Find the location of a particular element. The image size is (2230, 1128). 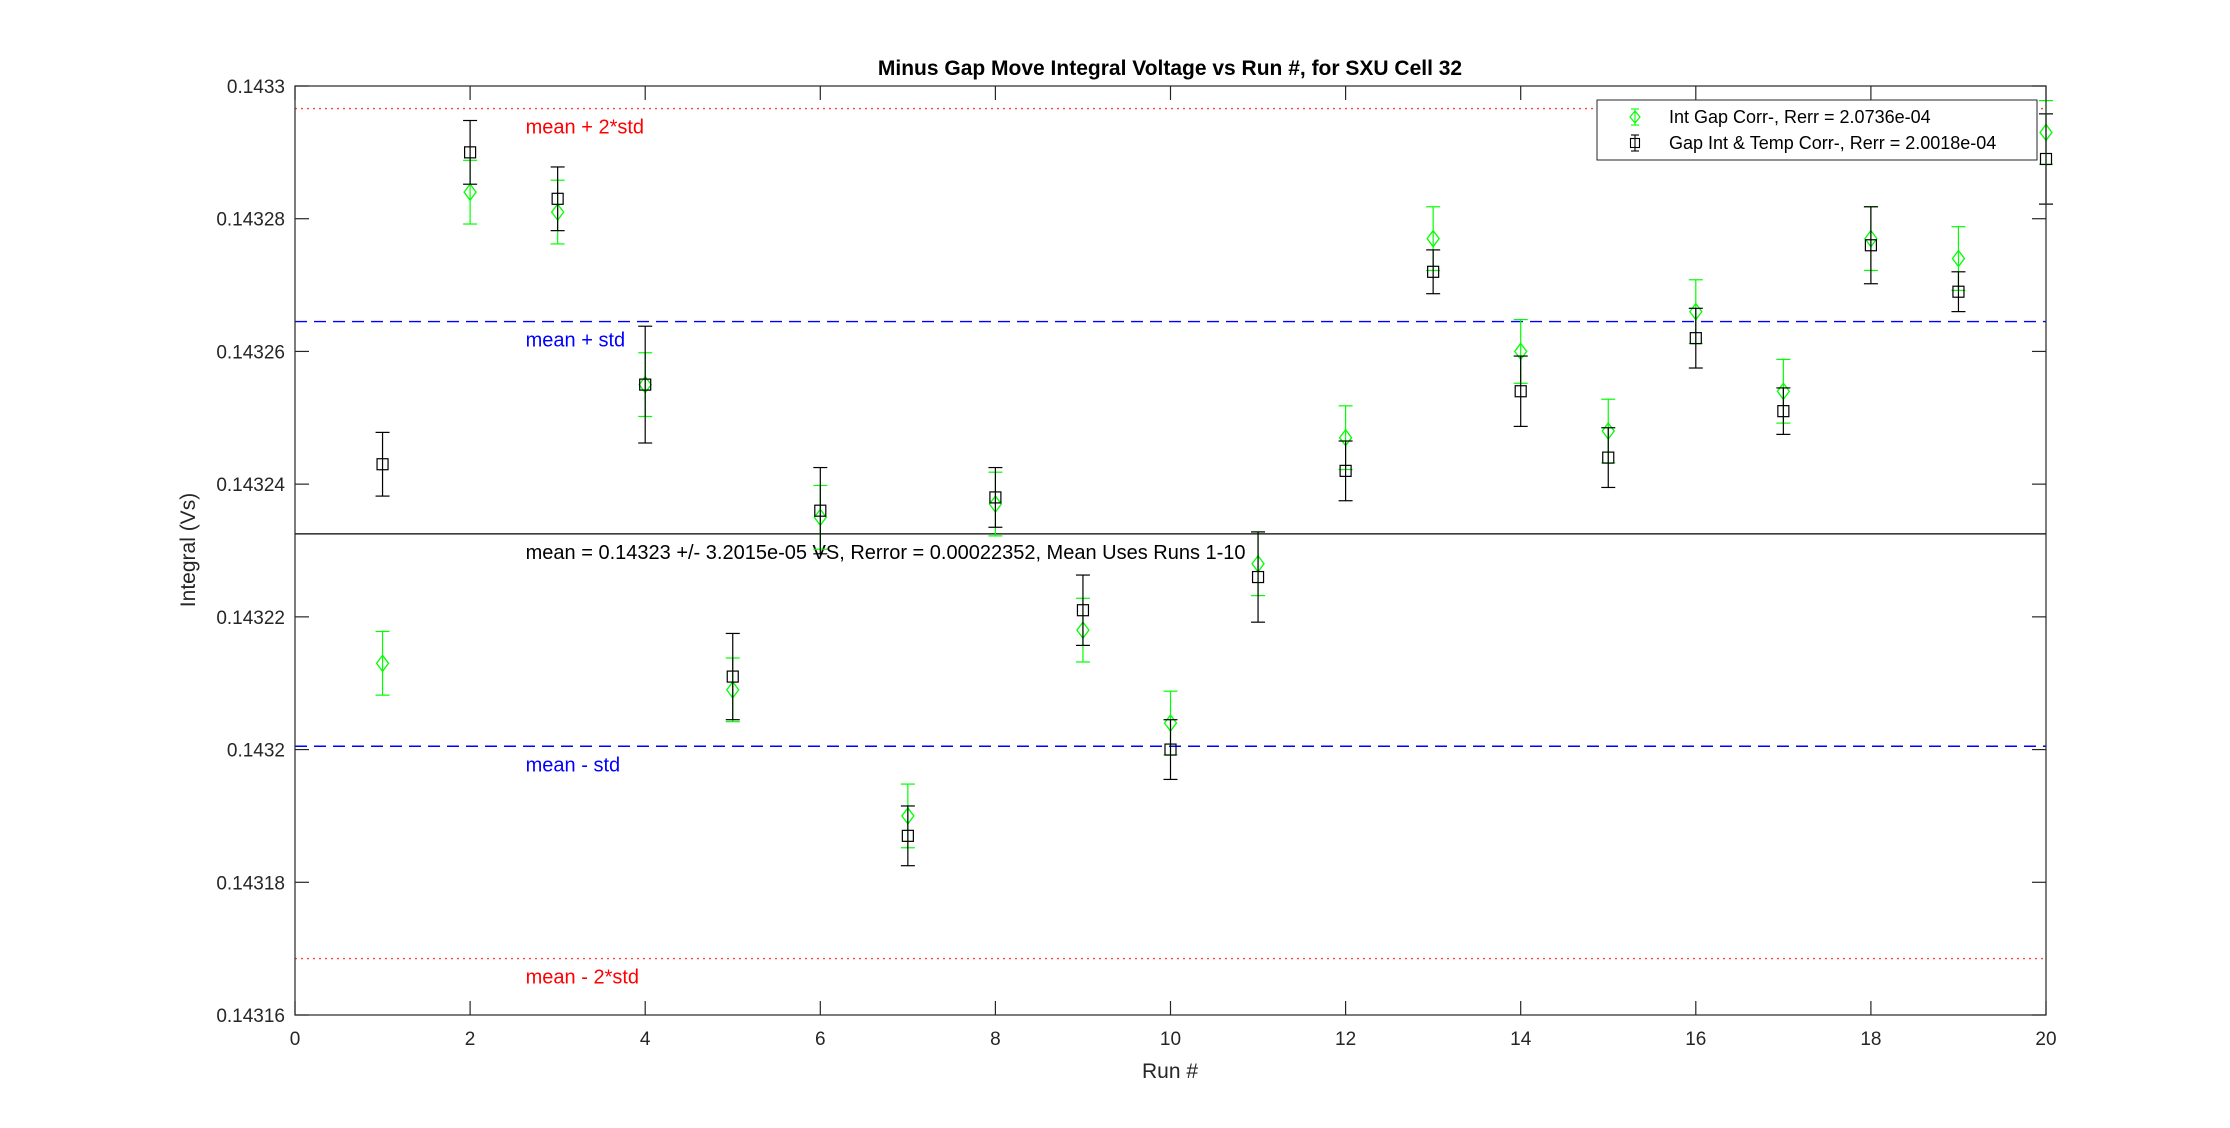

legend-label: Int Gap Corr-, Rerr = 2.0736e-04 is located at coordinates (1800, 117).